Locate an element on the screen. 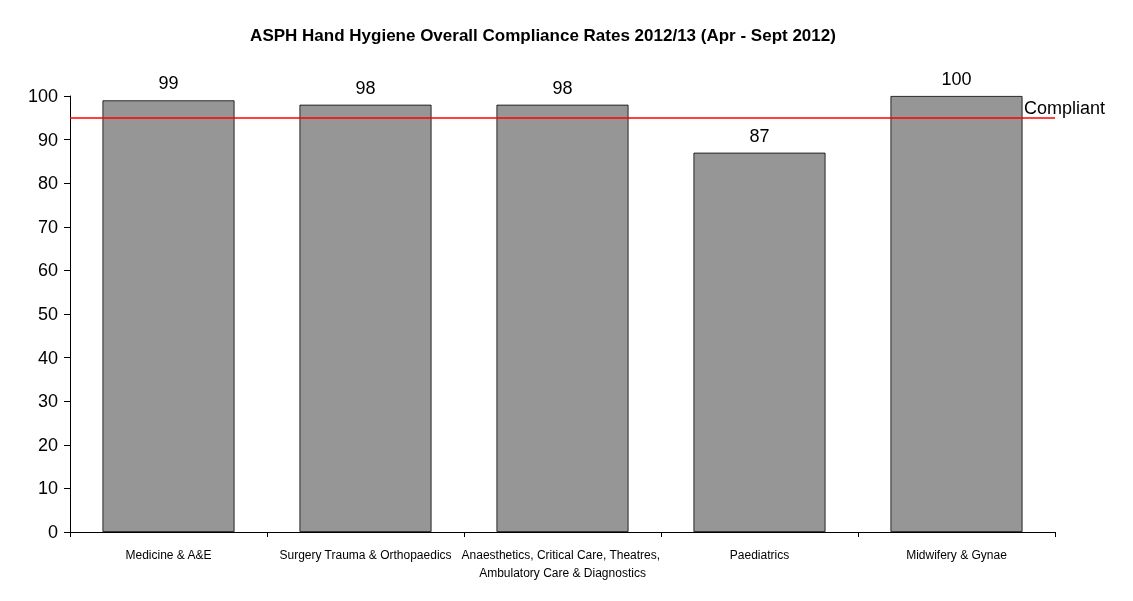 This screenshot has height=601, width=1133. y-tick-label: 80 is located at coordinates (47, 183).